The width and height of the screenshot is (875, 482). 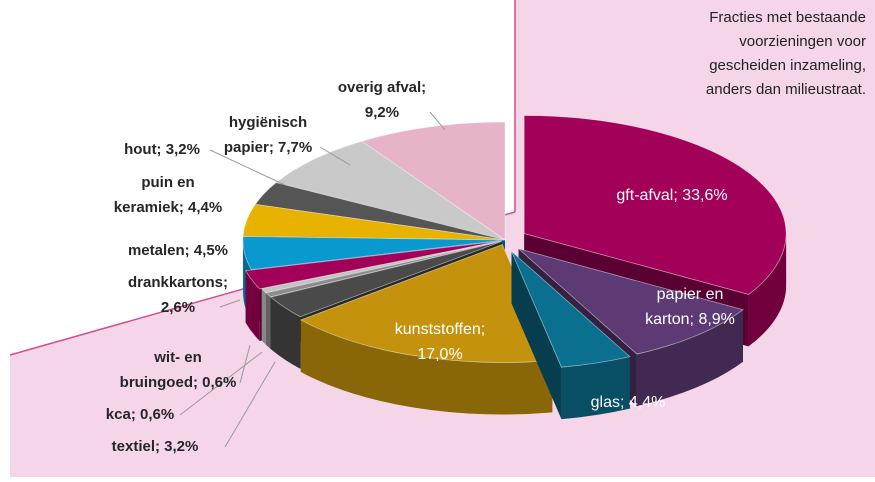 What do you see at coordinates (177, 357) in the screenshot?
I see `data-label: wit- en` at bounding box center [177, 357].